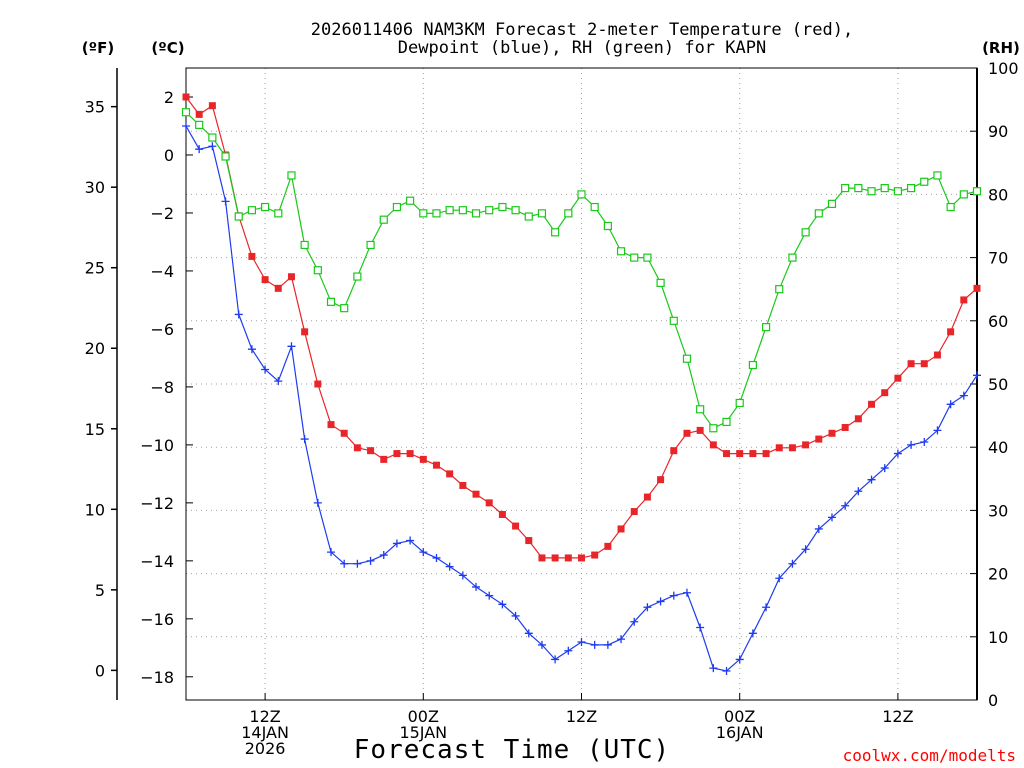 The height and width of the screenshot is (768, 1024). I want to click on x-tick-label: 16JAN, so click(740, 732).